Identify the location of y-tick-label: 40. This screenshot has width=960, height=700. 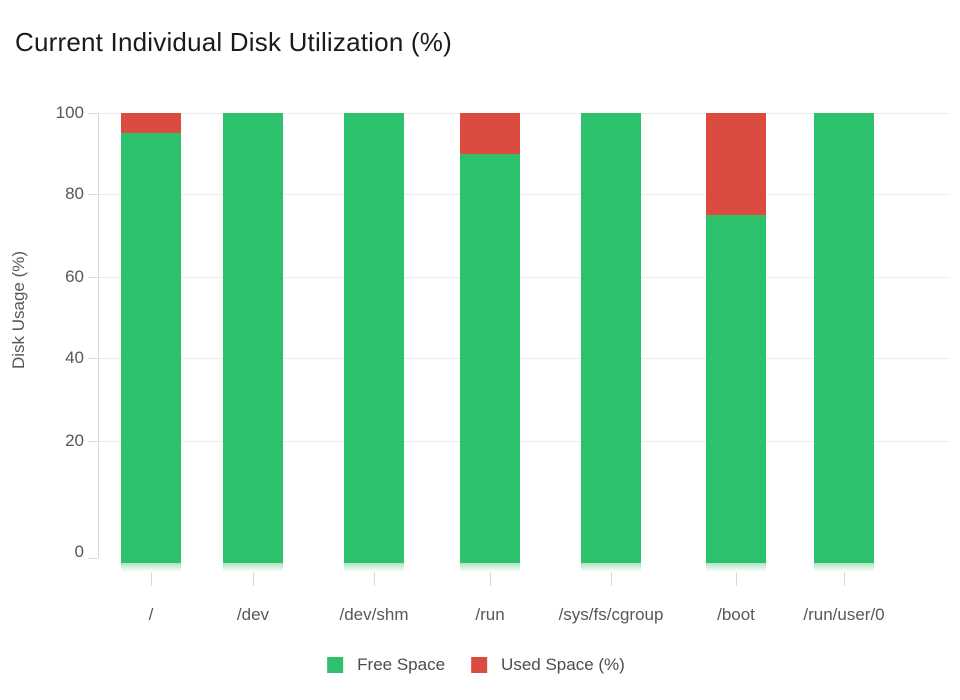
(74, 357).